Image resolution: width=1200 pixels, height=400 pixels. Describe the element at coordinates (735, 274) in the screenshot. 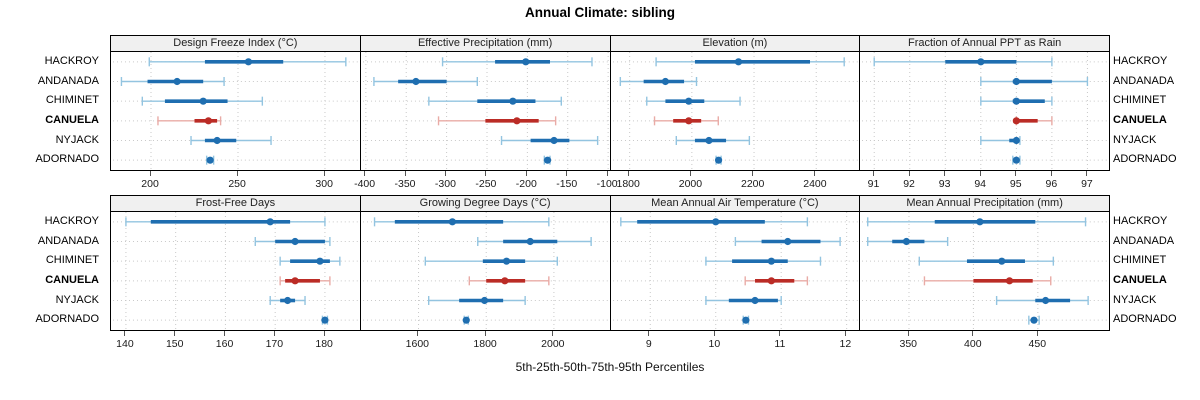

I see `panel-mean-annual-air-temperature: Mean Annual Air Temperature (°C) 9 10 11 12` at that location.